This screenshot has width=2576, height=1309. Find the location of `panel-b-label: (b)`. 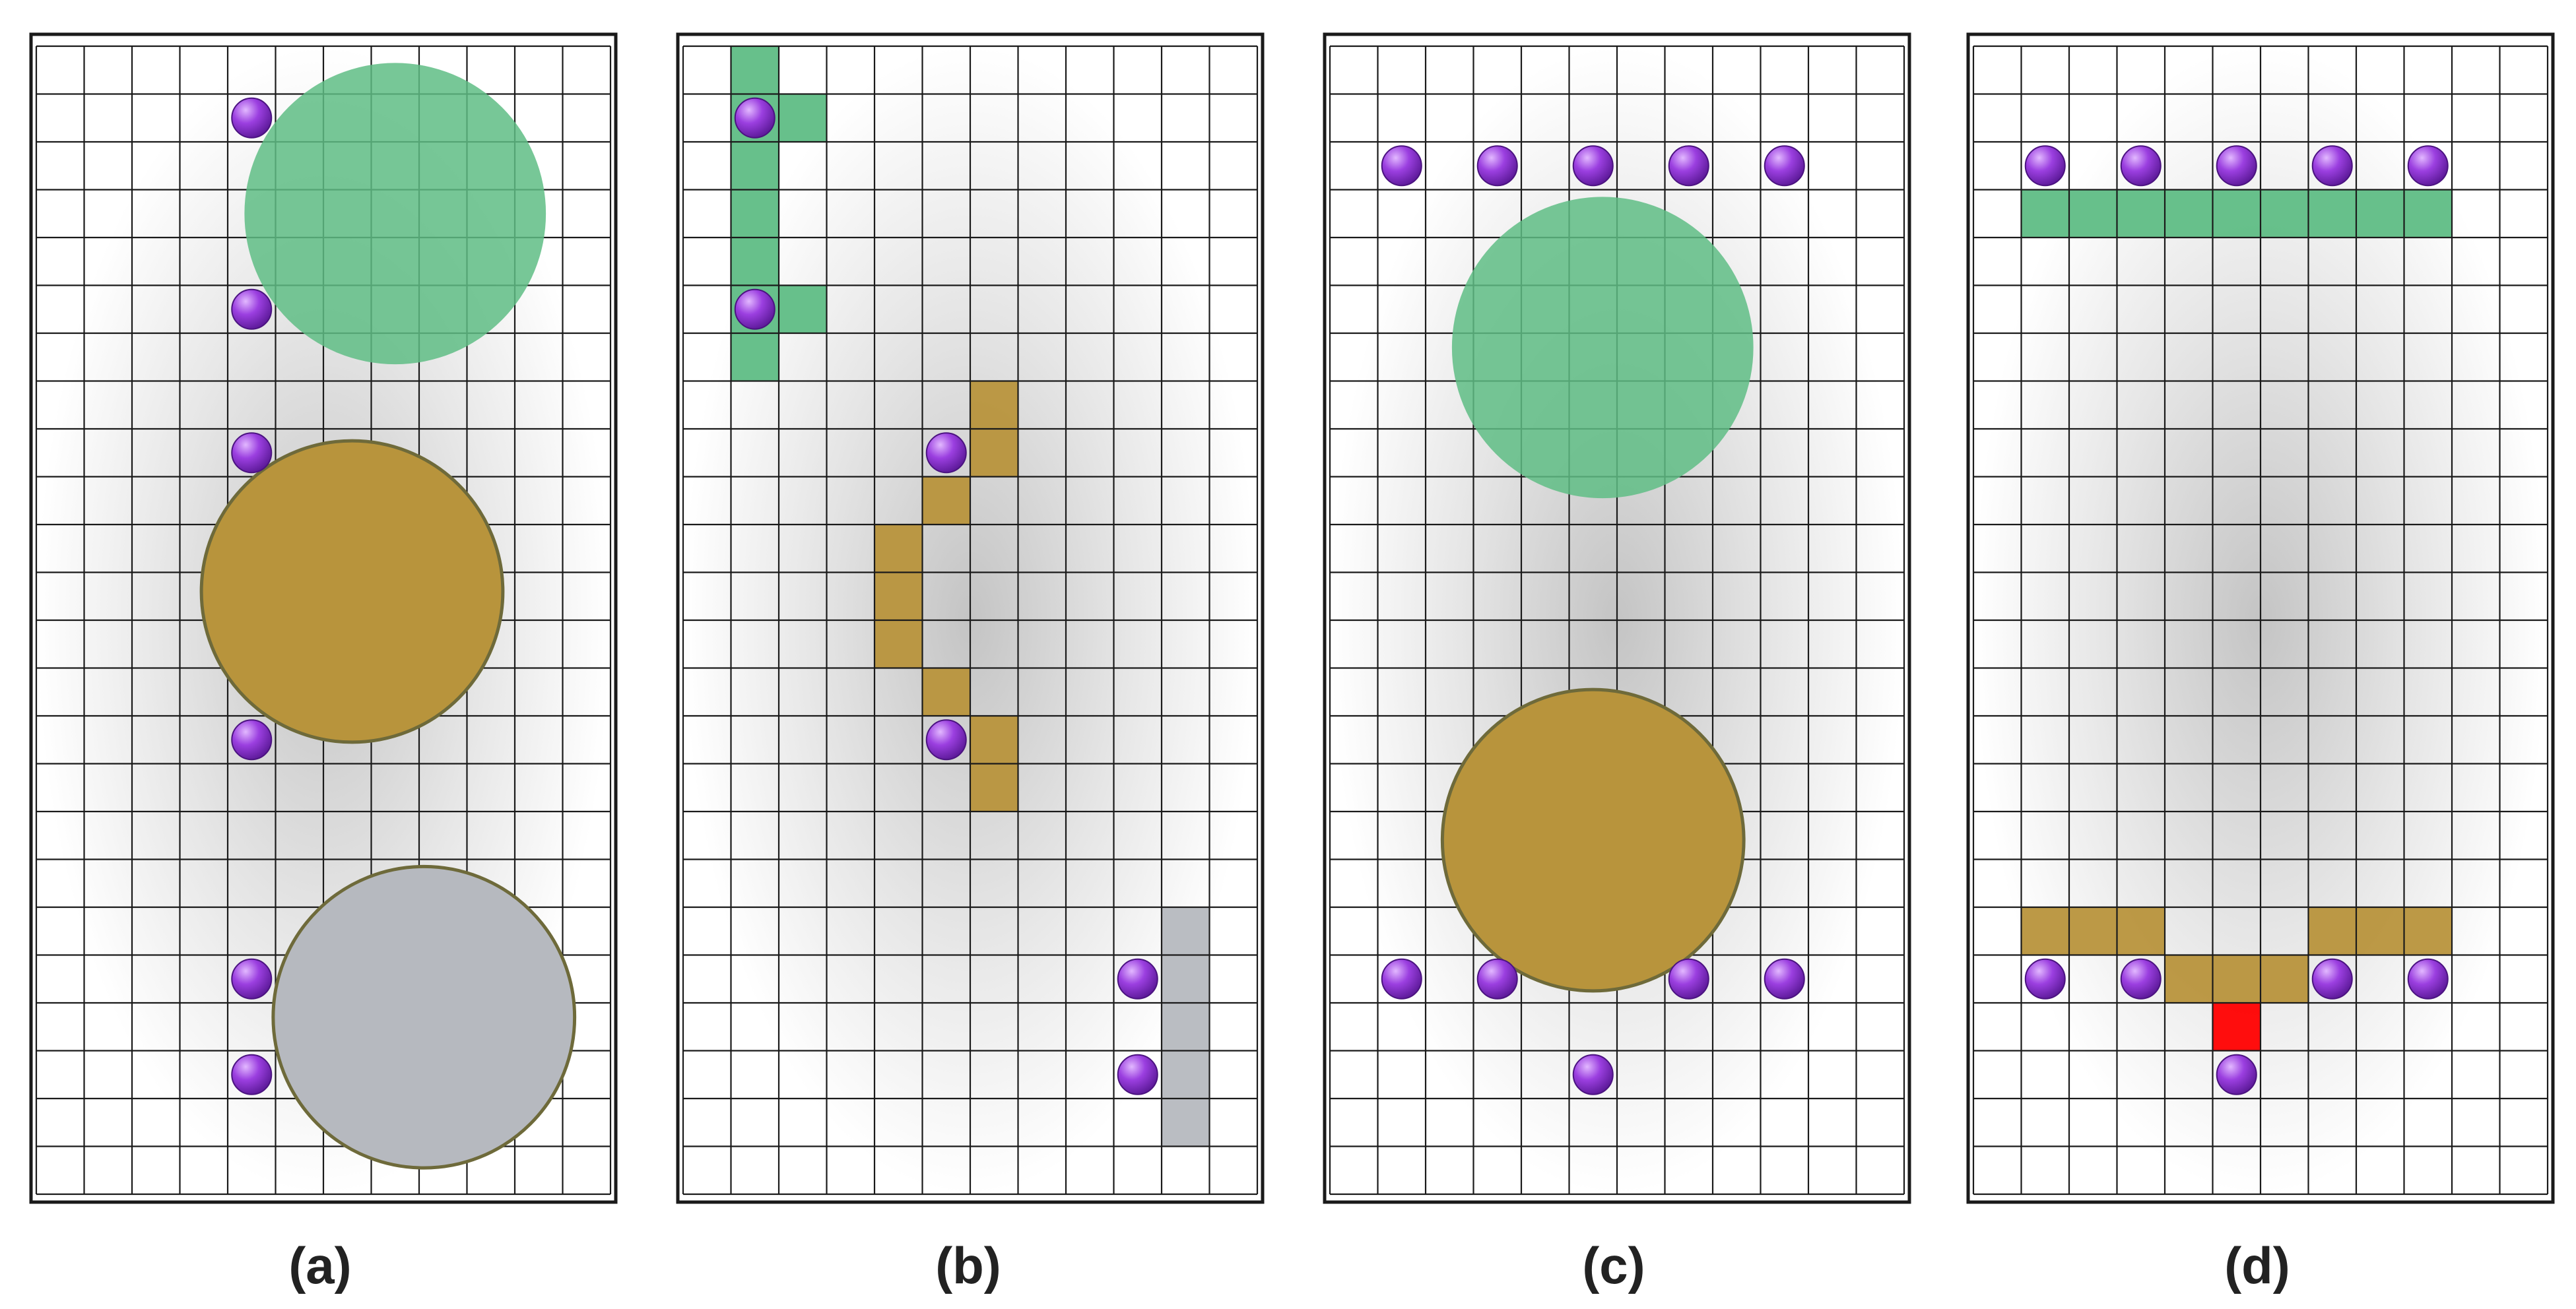

panel-b-label: (b) is located at coordinates (968, 1265).